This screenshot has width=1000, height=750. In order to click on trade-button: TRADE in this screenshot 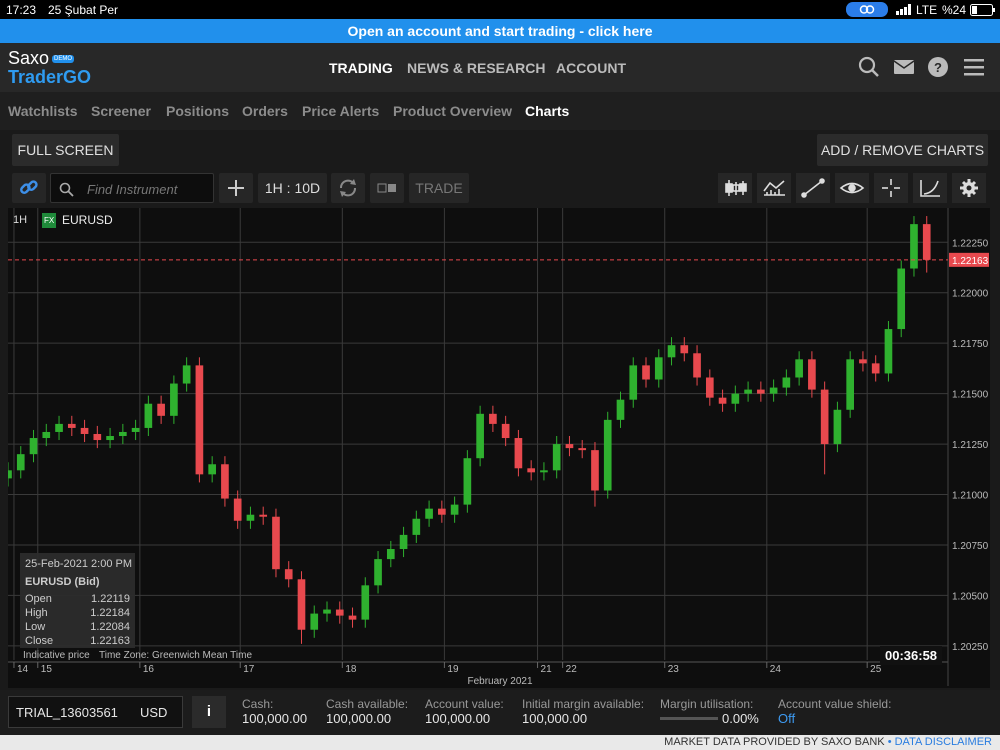, I will do `click(439, 188)`.